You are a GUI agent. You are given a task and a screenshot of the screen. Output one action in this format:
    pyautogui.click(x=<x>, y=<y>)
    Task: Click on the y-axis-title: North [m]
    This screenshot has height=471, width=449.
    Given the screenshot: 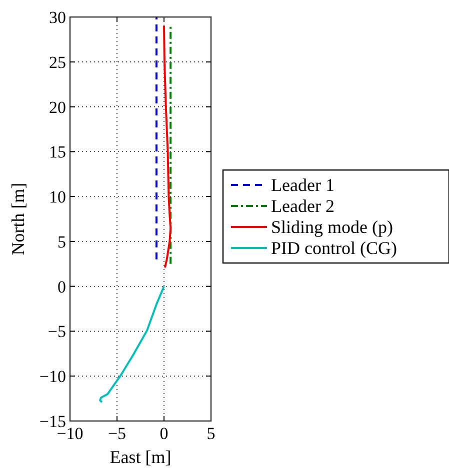 What is the action you would take?
    pyautogui.click(x=18, y=219)
    